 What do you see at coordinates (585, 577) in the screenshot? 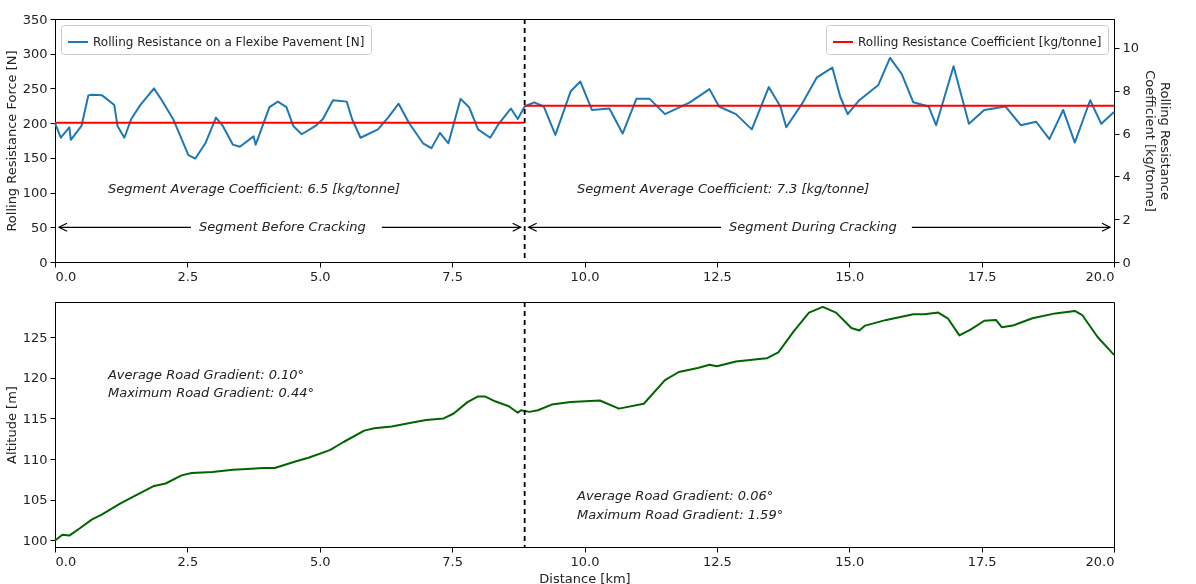
I see `x-axis-title: Distance [km]` at bounding box center [585, 577].